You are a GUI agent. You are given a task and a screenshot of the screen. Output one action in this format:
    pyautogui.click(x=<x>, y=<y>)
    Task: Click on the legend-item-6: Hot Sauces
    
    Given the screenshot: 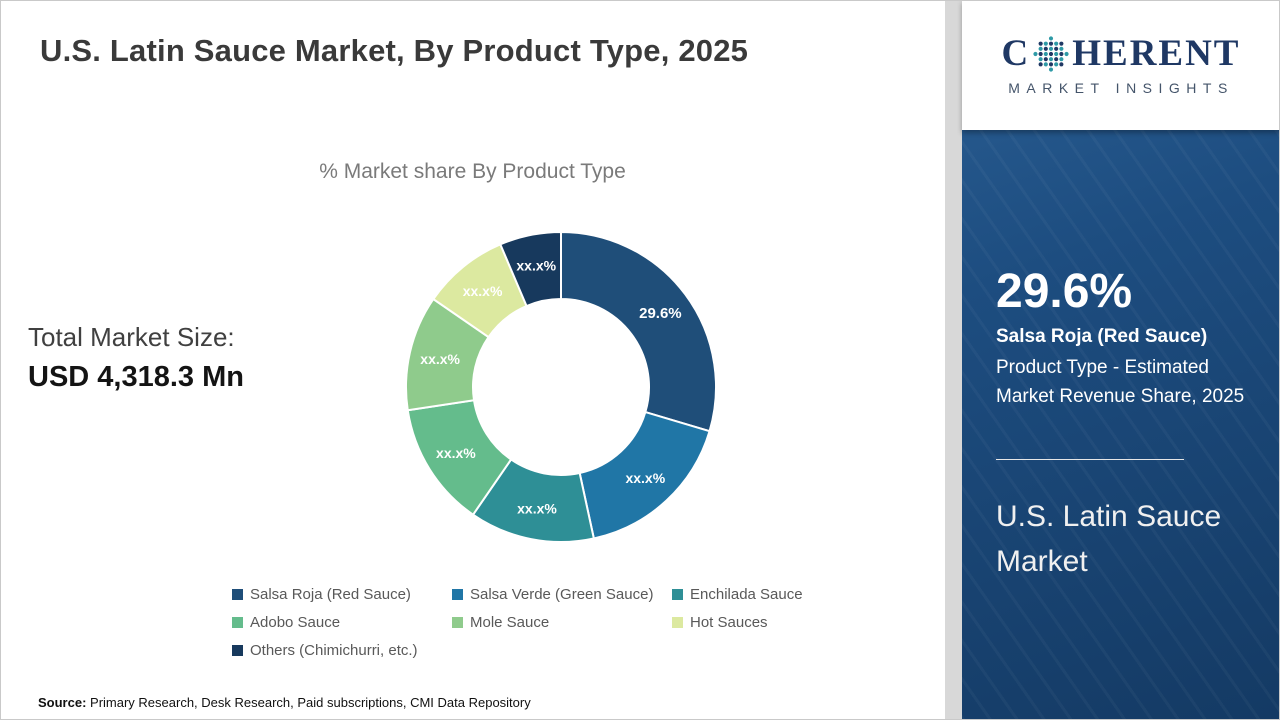 What is the action you would take?
    pyautogui.click(x=782, y=622)
    